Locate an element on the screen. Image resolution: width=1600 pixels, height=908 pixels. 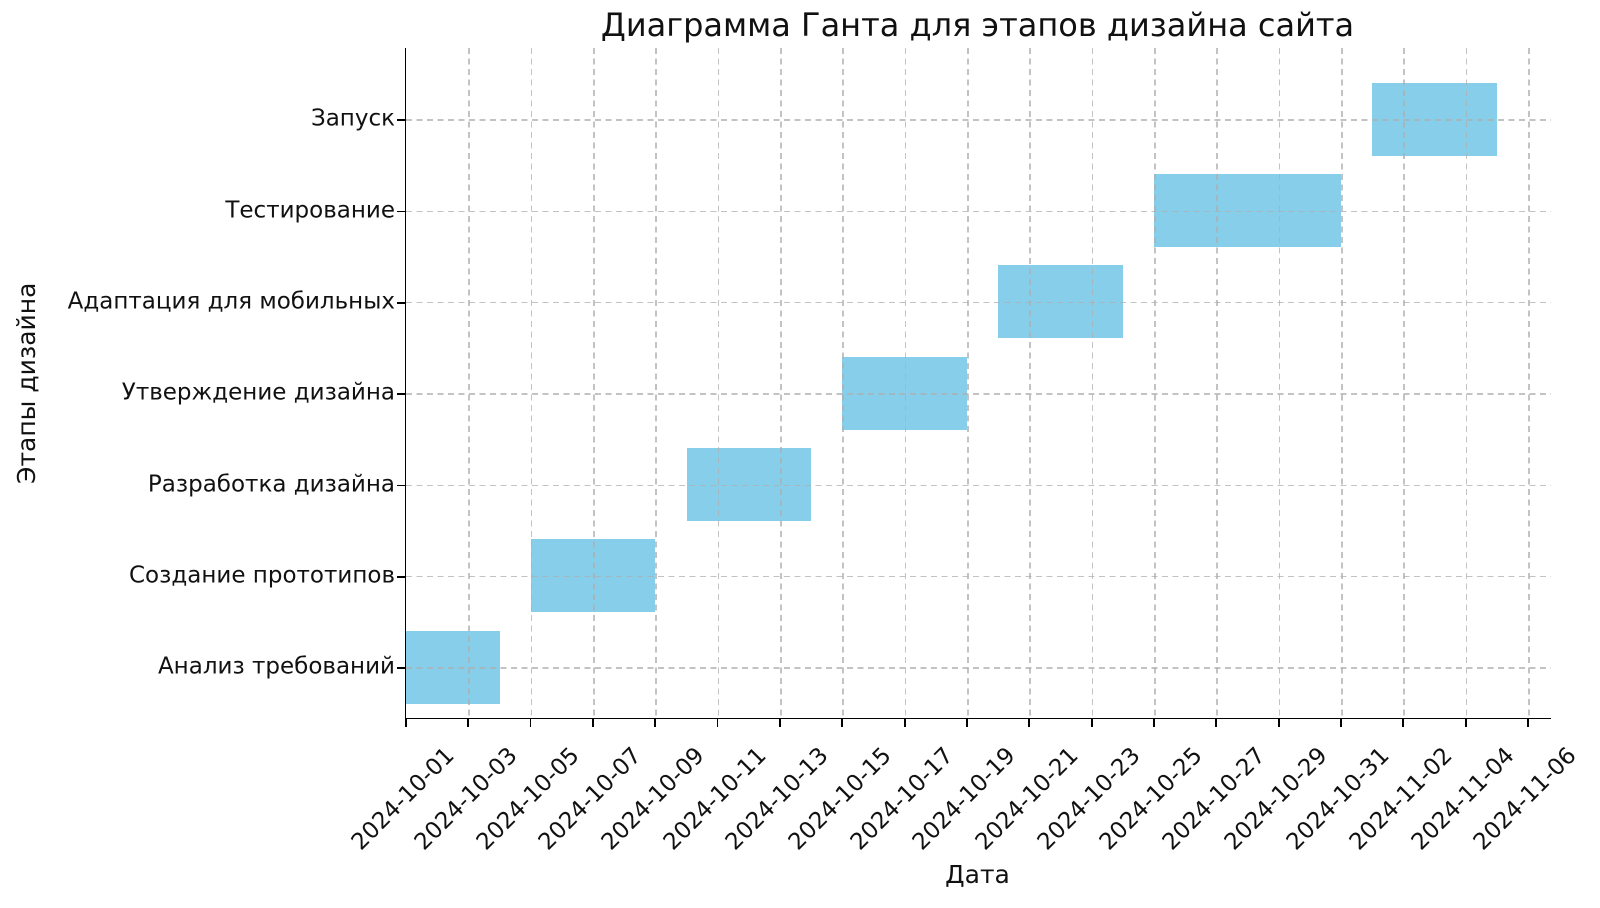
y-tick-label: Разработка дизайна is located at coordinates (271, 484).